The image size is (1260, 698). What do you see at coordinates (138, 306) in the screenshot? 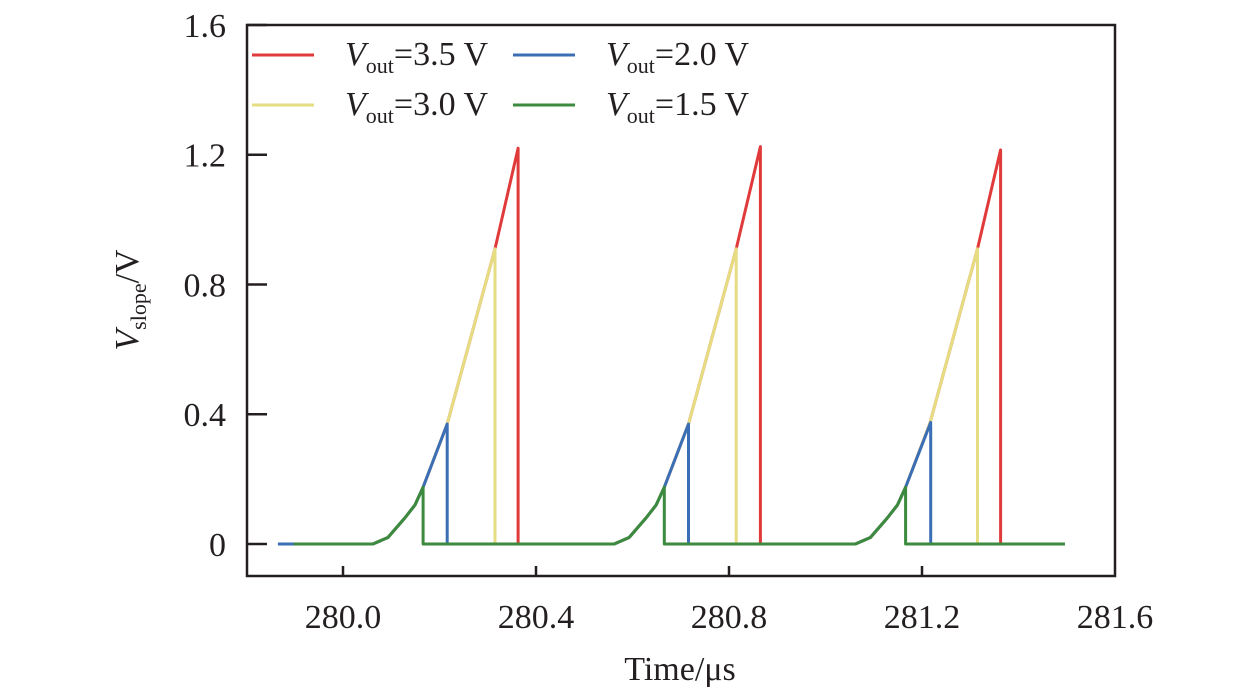
I see `y-axis-title-sub: slope` at bounding box center [138, 306].